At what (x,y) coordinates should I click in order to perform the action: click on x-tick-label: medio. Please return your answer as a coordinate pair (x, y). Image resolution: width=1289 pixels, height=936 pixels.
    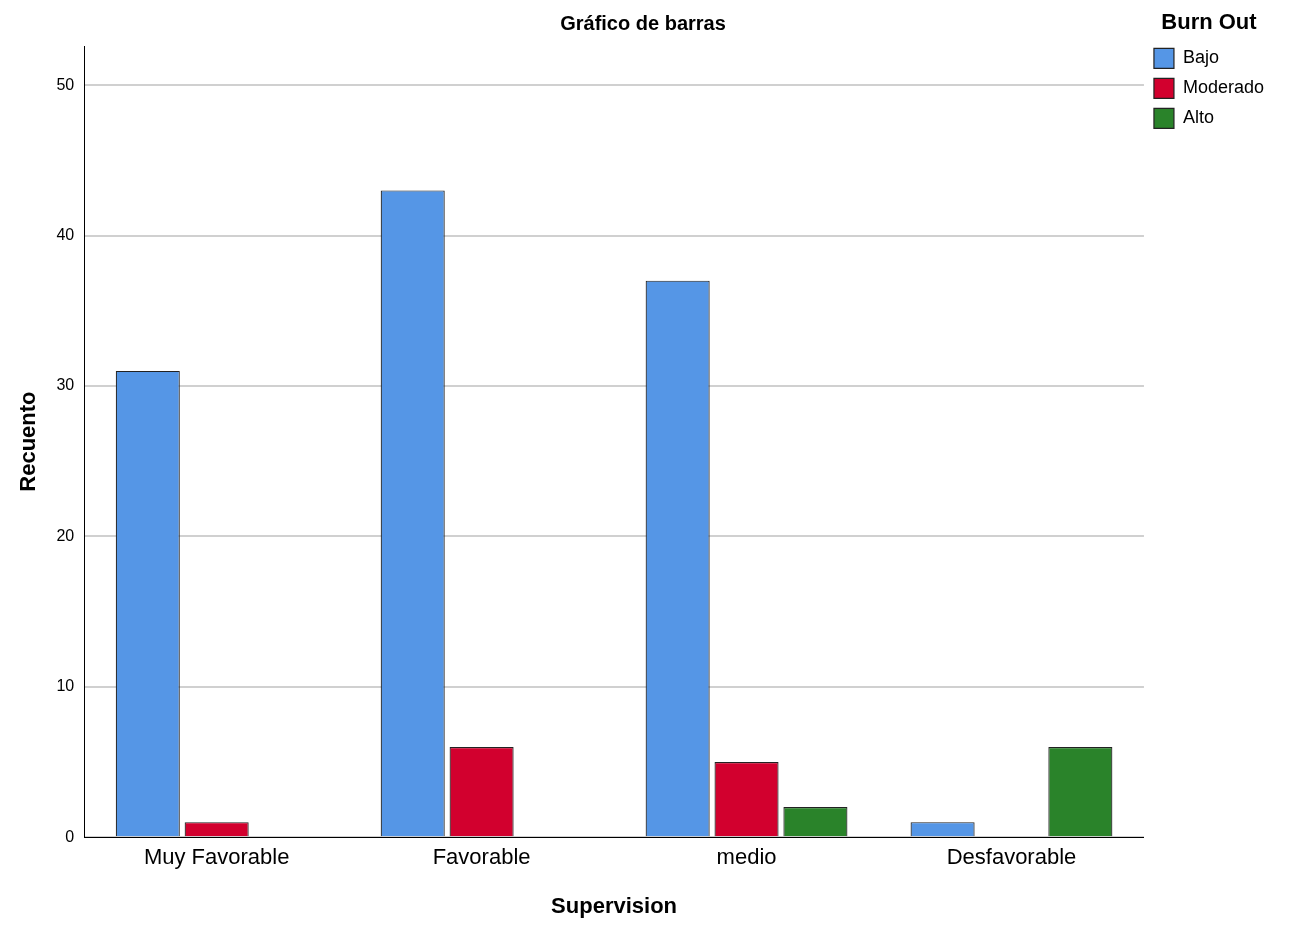
    Looking at the image, I should click on (746, 857).